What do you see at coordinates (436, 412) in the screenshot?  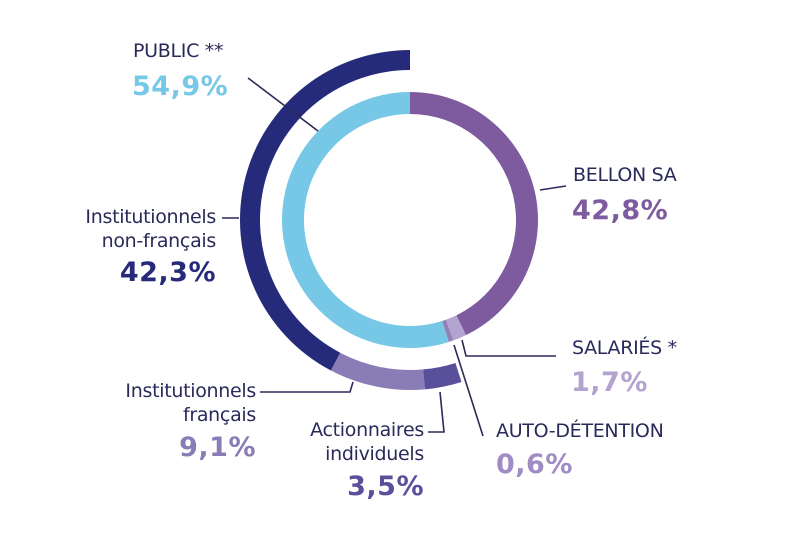 I see `leader-line-actionnaires` at bounding box center [436, 412].